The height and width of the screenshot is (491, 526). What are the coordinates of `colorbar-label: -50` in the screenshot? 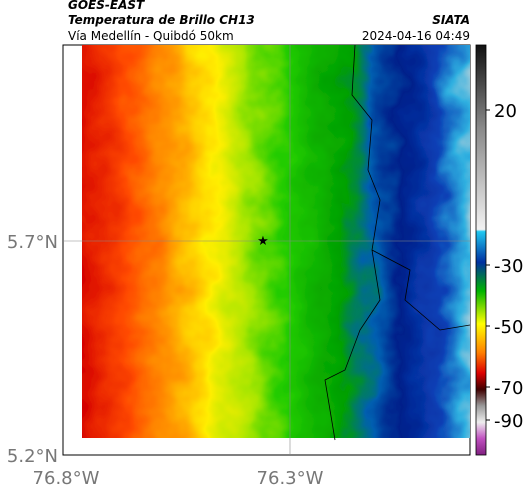 It's located at (508, 327).